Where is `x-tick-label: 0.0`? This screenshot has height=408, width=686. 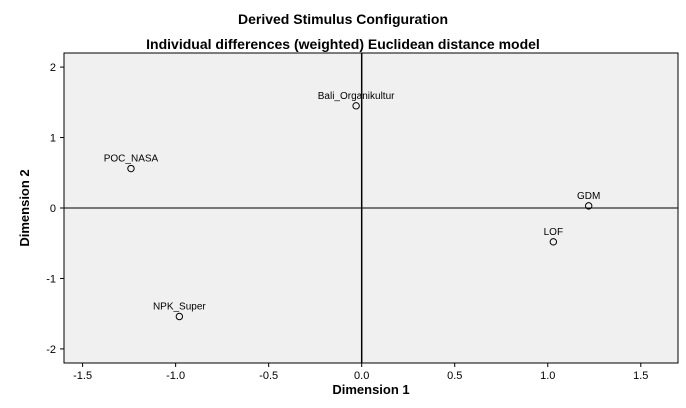
x-tick-label: 0.0 is located at coordinates (361, 376).